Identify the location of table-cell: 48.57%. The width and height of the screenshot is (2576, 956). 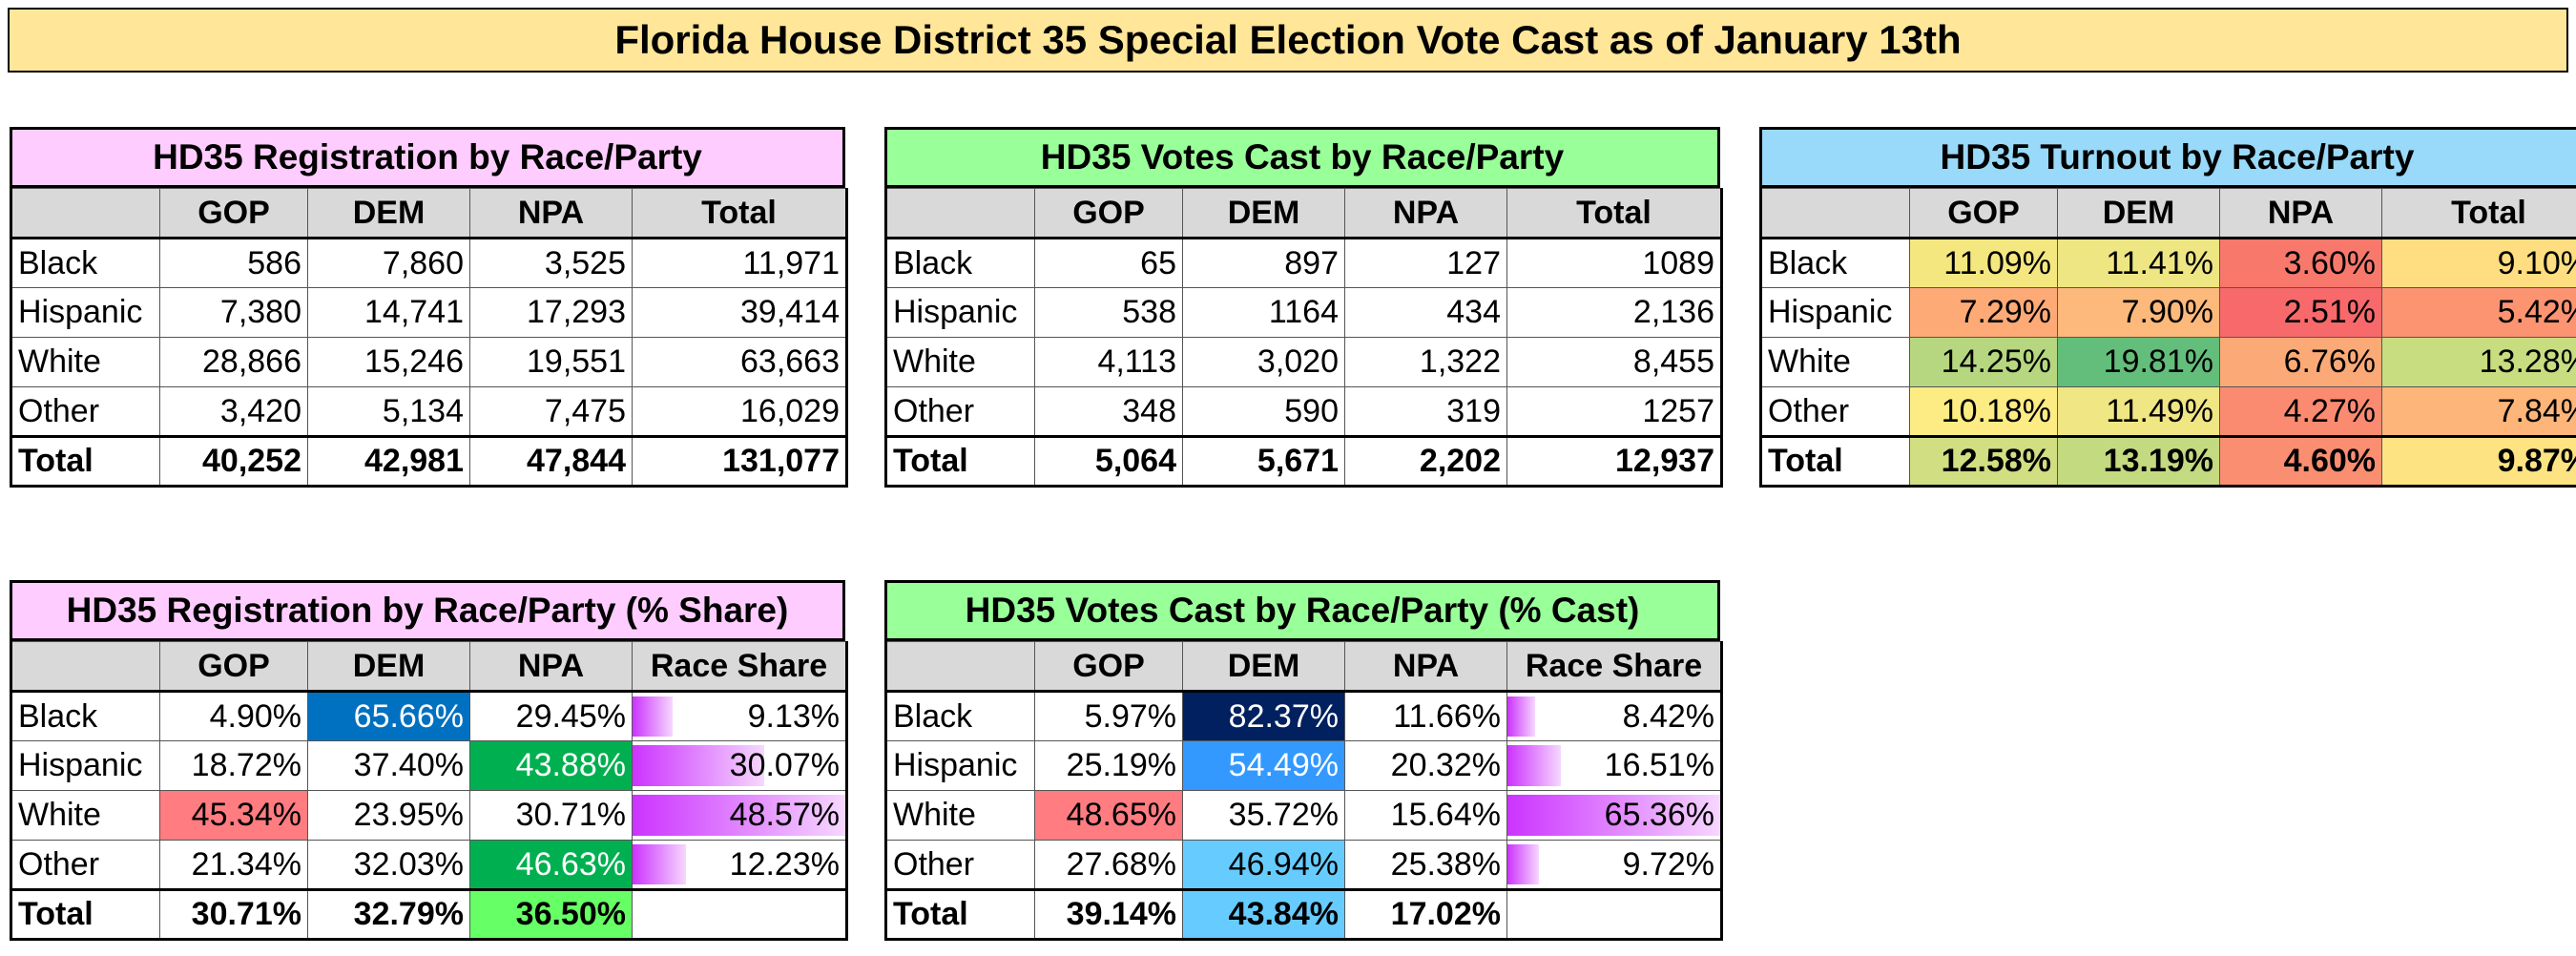
(739, 815).